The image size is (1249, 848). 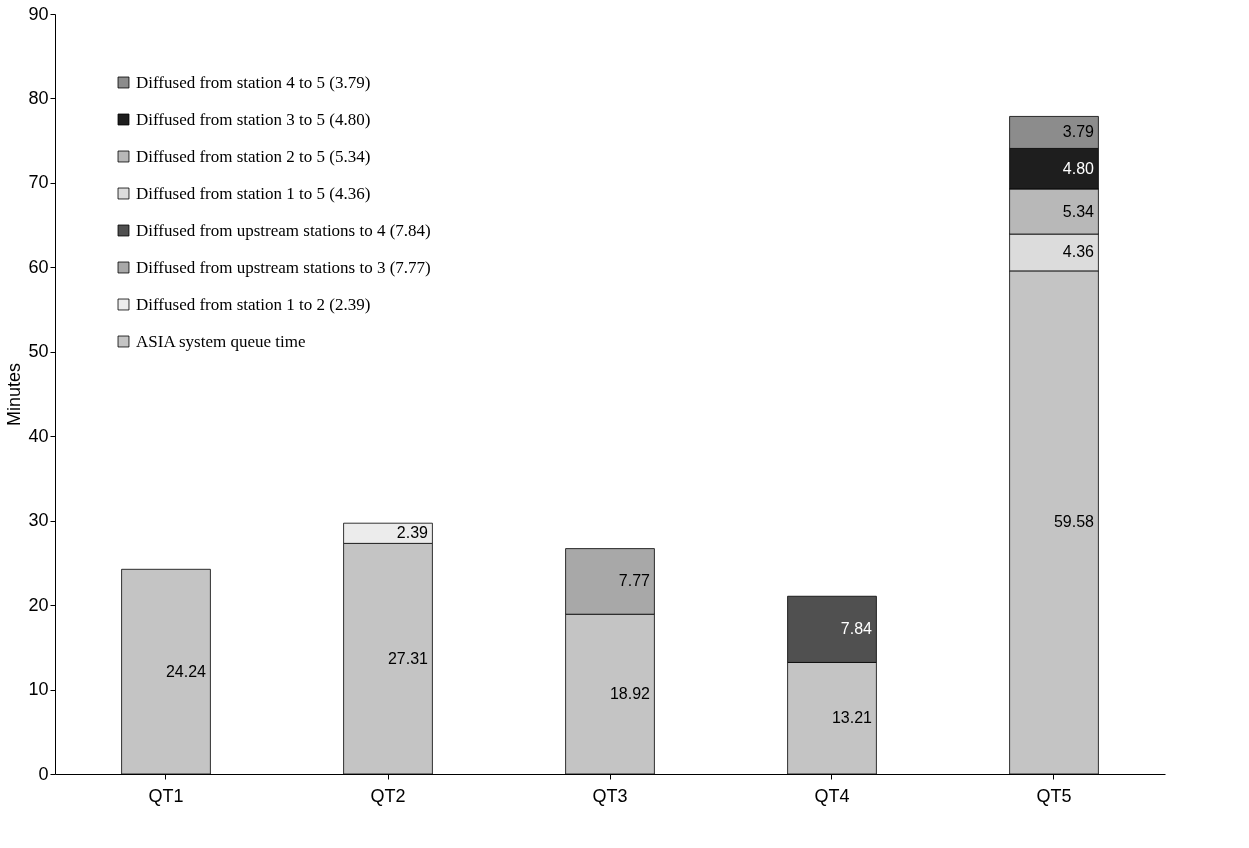 What do you see at coordinates (408, 658) in the screenshot?
I see `data-label: 27.31` at bounding box center [408, 658].